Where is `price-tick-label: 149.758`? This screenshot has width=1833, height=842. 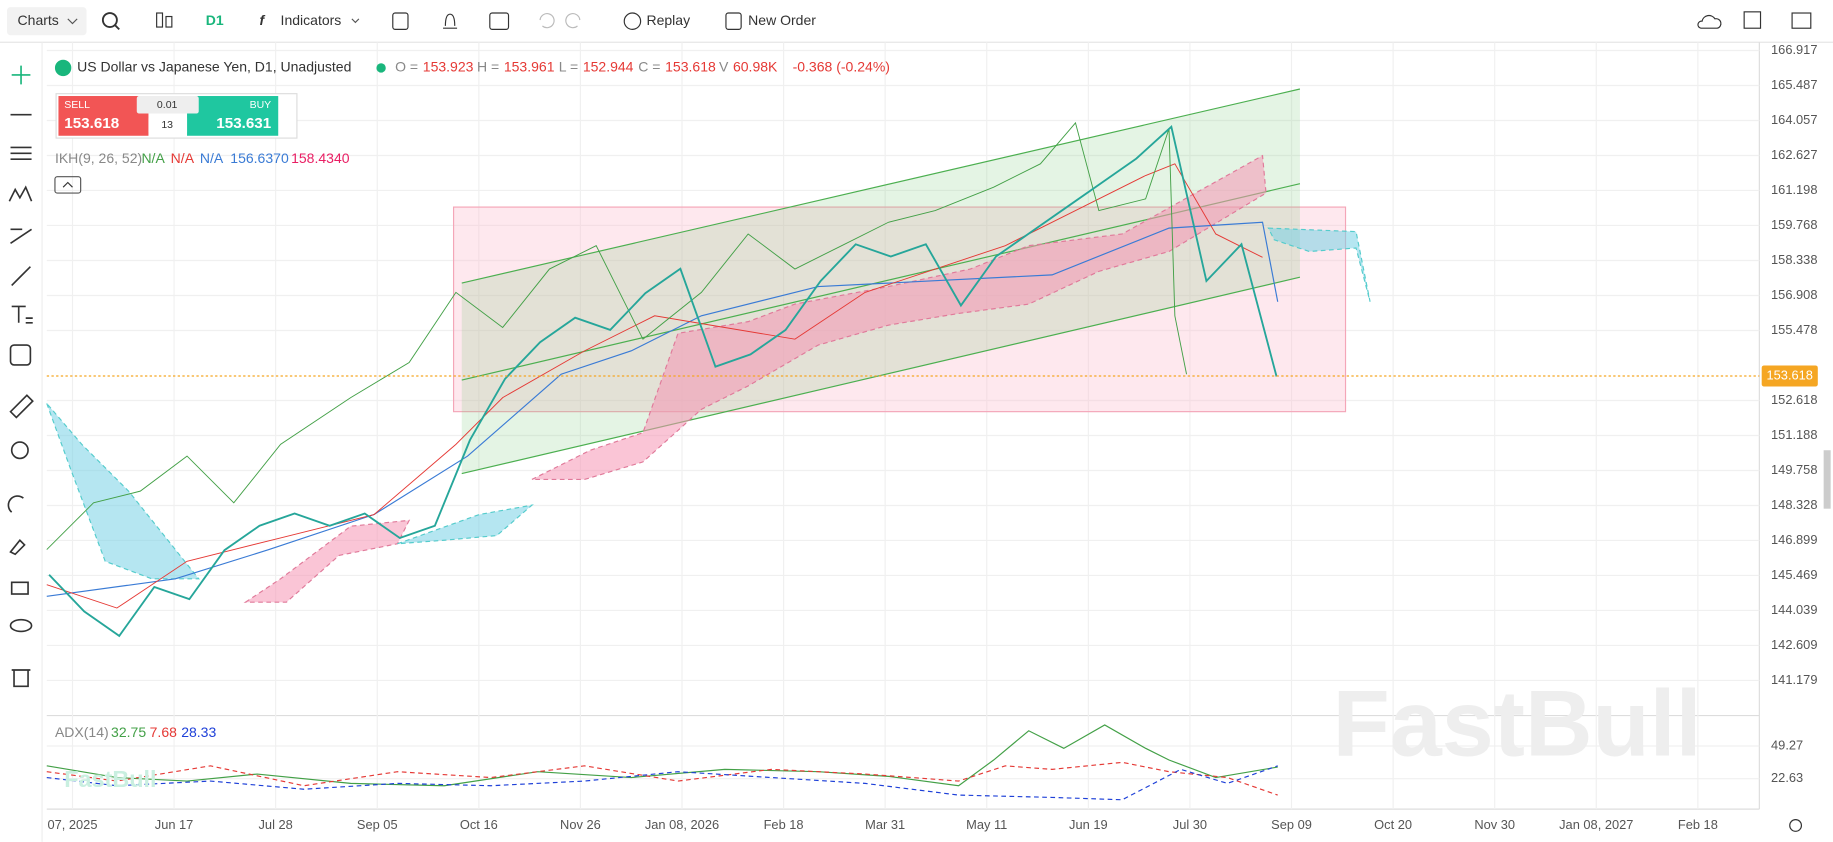 price-tick-label: 149.758 is located at coordinates (1794, 469).